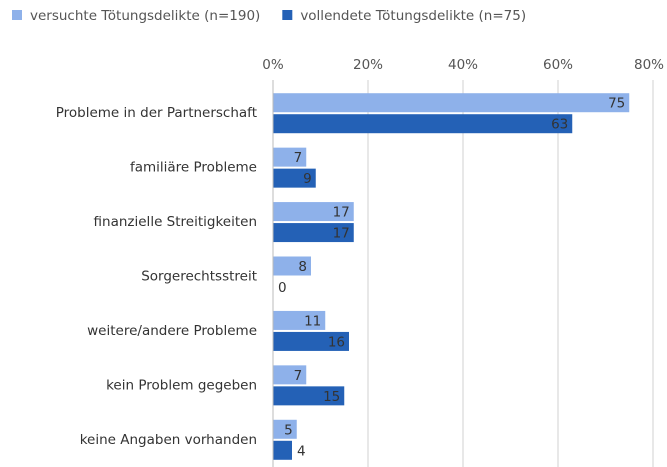 Image resolution: width=667 pixels, height=467 pixels. What do you see at coordinates (199, 277) in the screenshot?
I see `category-label: Sorgerechtsstreit` at bounding box center [199, 277].